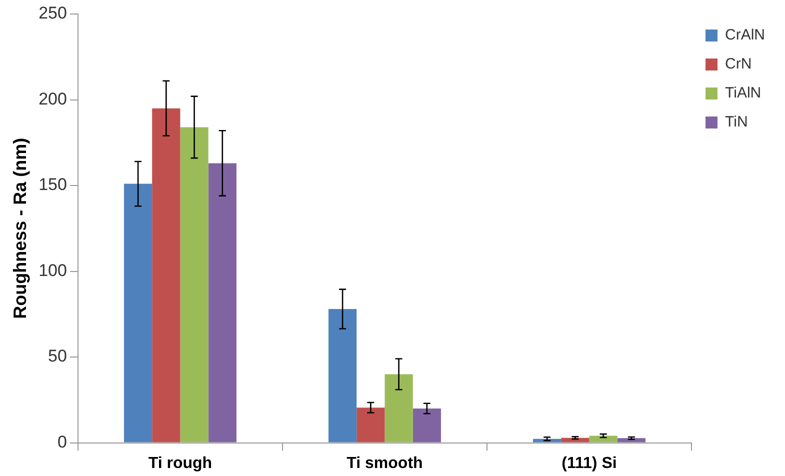  I want to click on y-tick-label: 150, so click(52, 184).